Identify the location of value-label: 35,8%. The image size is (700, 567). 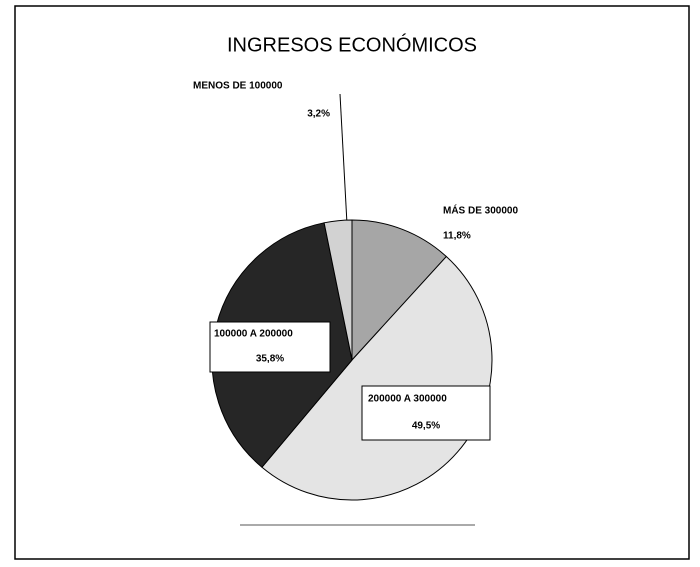
(270, 359).